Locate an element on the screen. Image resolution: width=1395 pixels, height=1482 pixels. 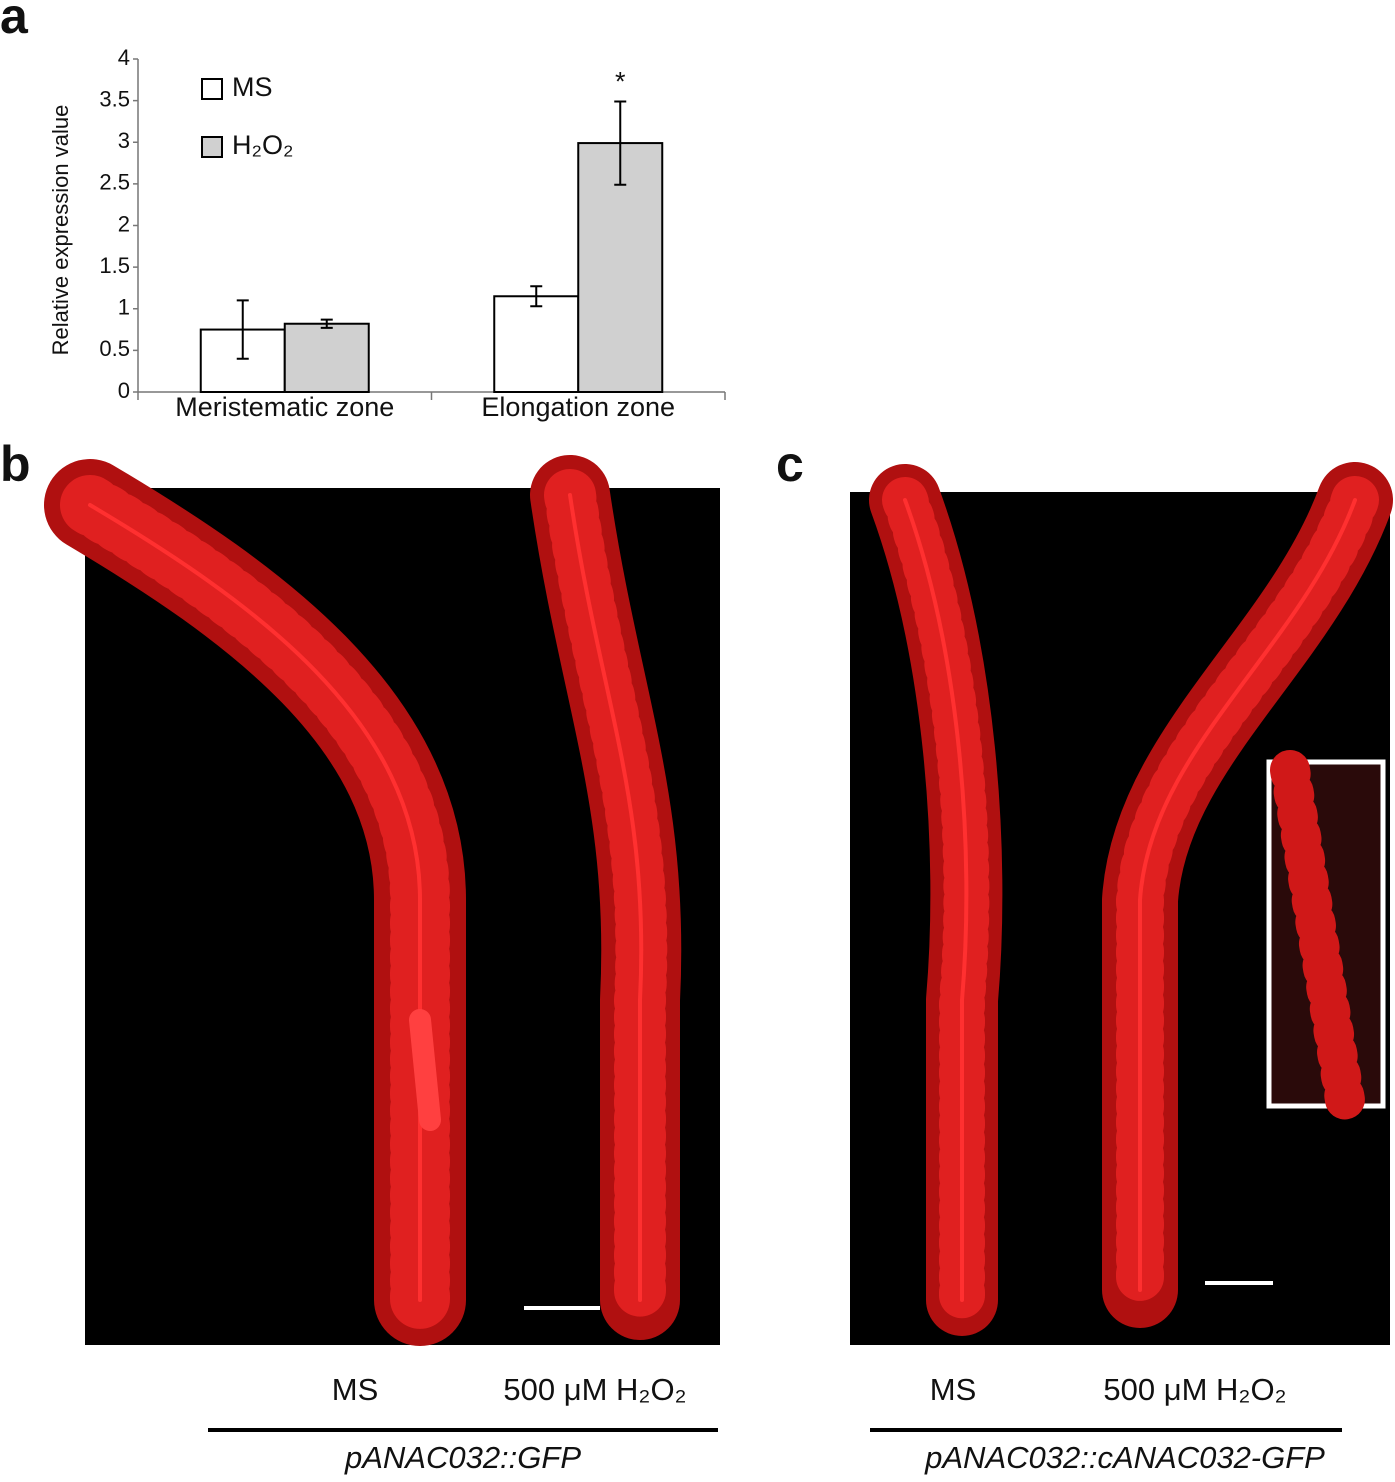
legend-label: H₂O₂ is located at coordinates (262, 145).